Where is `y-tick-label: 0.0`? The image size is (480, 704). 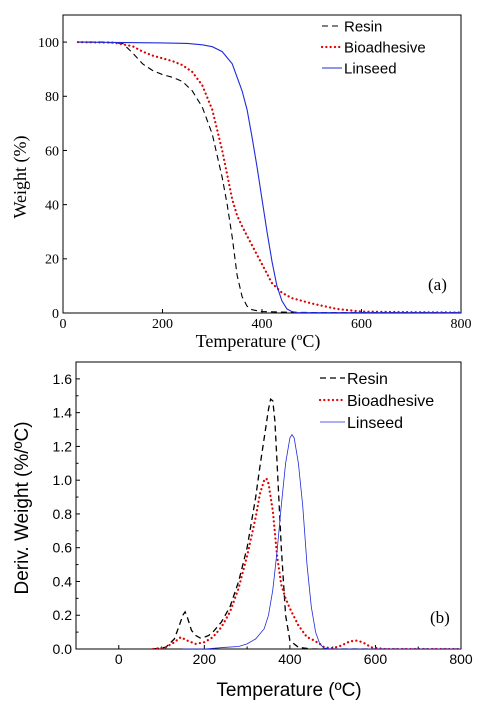 y-tick-label: 0.0 is located at coordinates (63, 649).